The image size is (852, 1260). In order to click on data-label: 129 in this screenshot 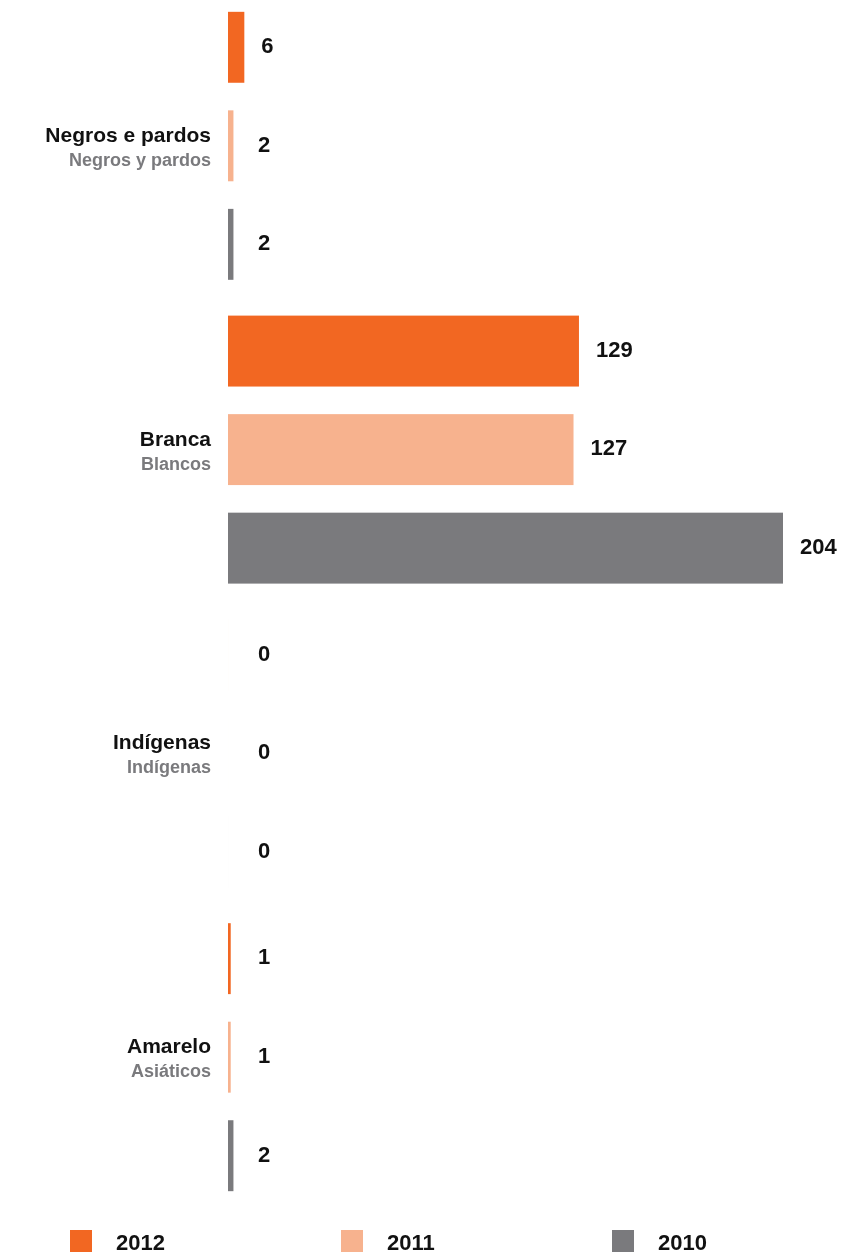, I will do `click(614, 349)`.